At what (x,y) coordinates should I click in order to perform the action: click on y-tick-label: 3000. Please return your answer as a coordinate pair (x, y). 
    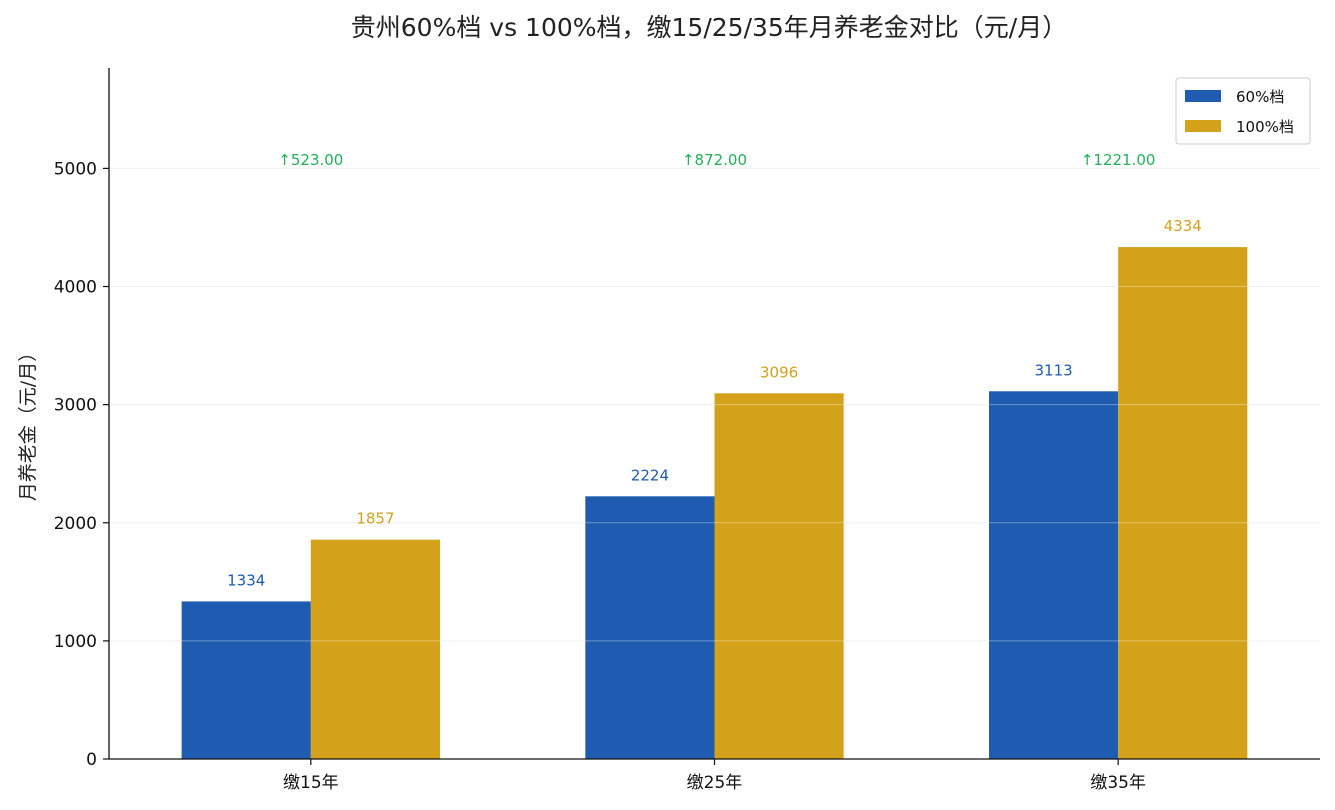
    Looking at the image, I should click on (75, 406).